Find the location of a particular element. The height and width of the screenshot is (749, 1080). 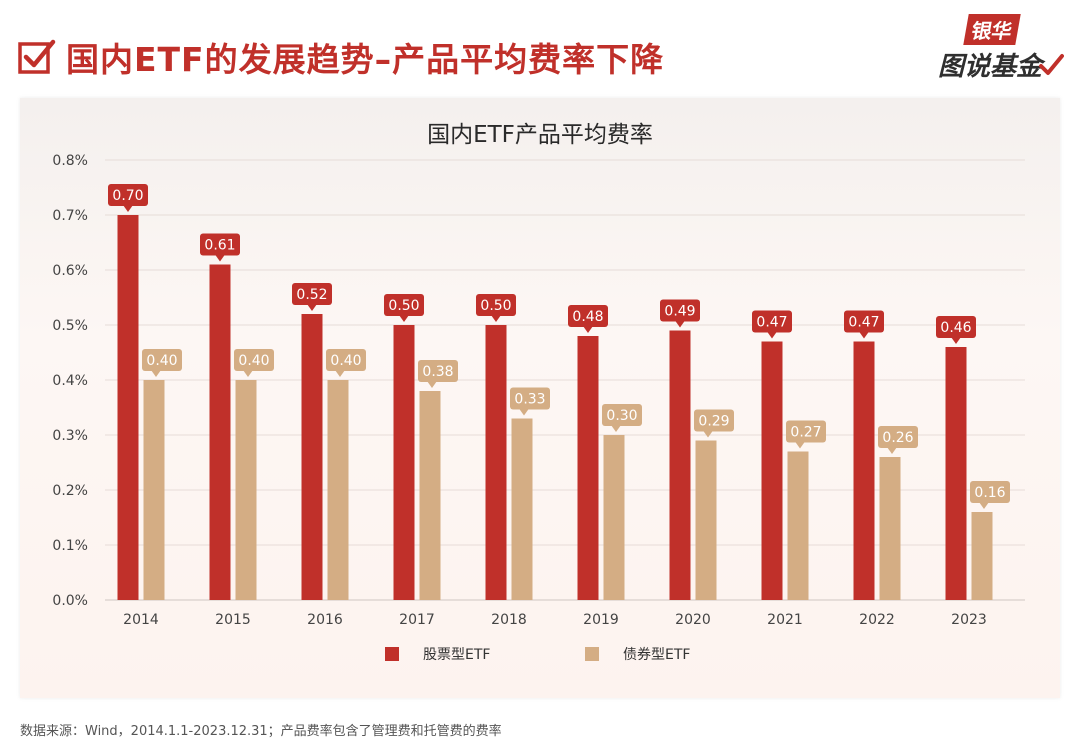

x-tick-label: 2015 is located at coordinates (233, 620).